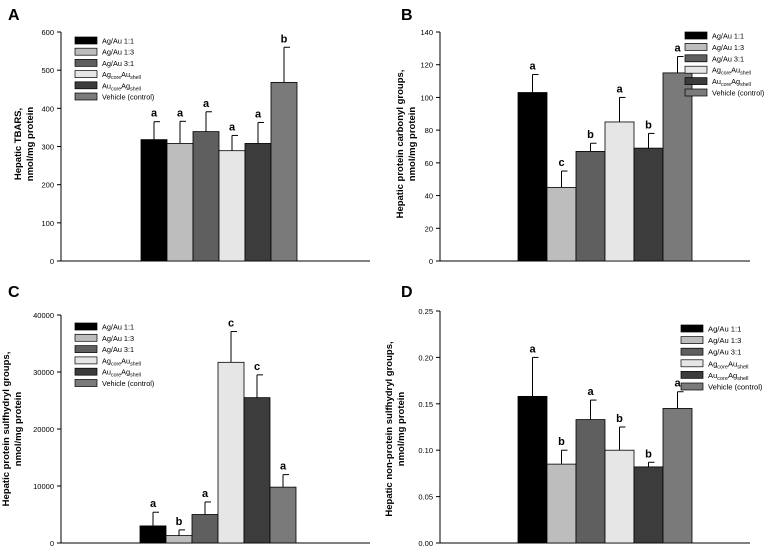 This screenshot has width=776, height=546. I want to click on y-tick-label: 80, so click(429, 130).